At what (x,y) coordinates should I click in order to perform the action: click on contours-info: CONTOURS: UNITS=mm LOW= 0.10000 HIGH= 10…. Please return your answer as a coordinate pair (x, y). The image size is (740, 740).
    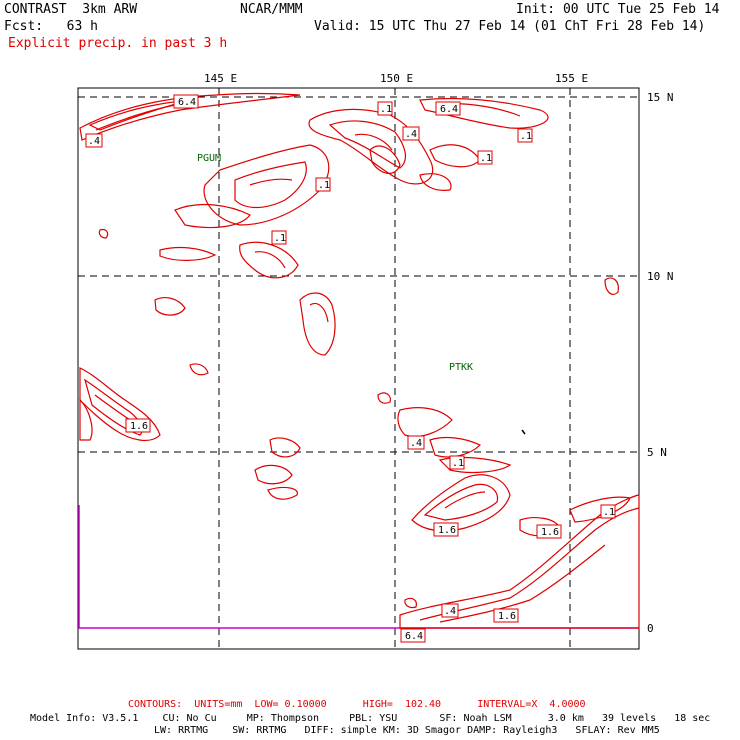
    Looking at the image, I should click on (357, 704).